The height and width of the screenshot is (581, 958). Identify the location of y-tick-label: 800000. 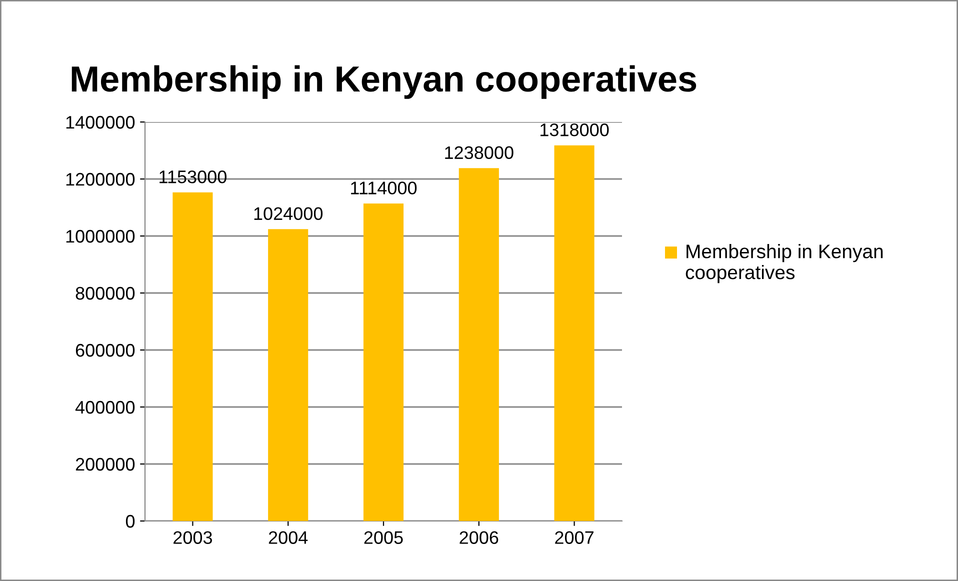
(105, 293).